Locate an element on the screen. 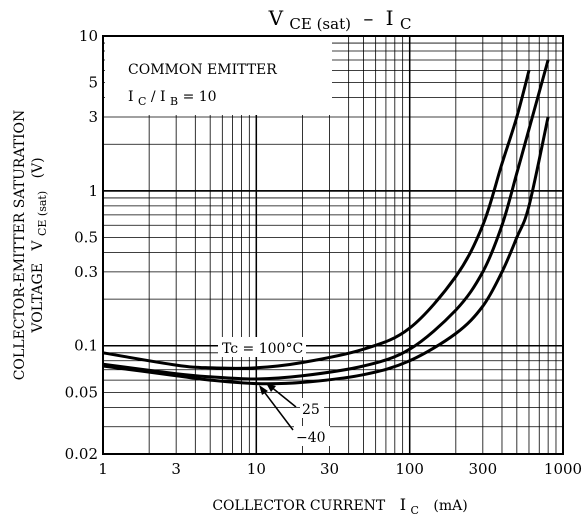 The width and height of the screenshot is (586, 522). y-tick-label: 0.05 is located at coordinates (81, 392).